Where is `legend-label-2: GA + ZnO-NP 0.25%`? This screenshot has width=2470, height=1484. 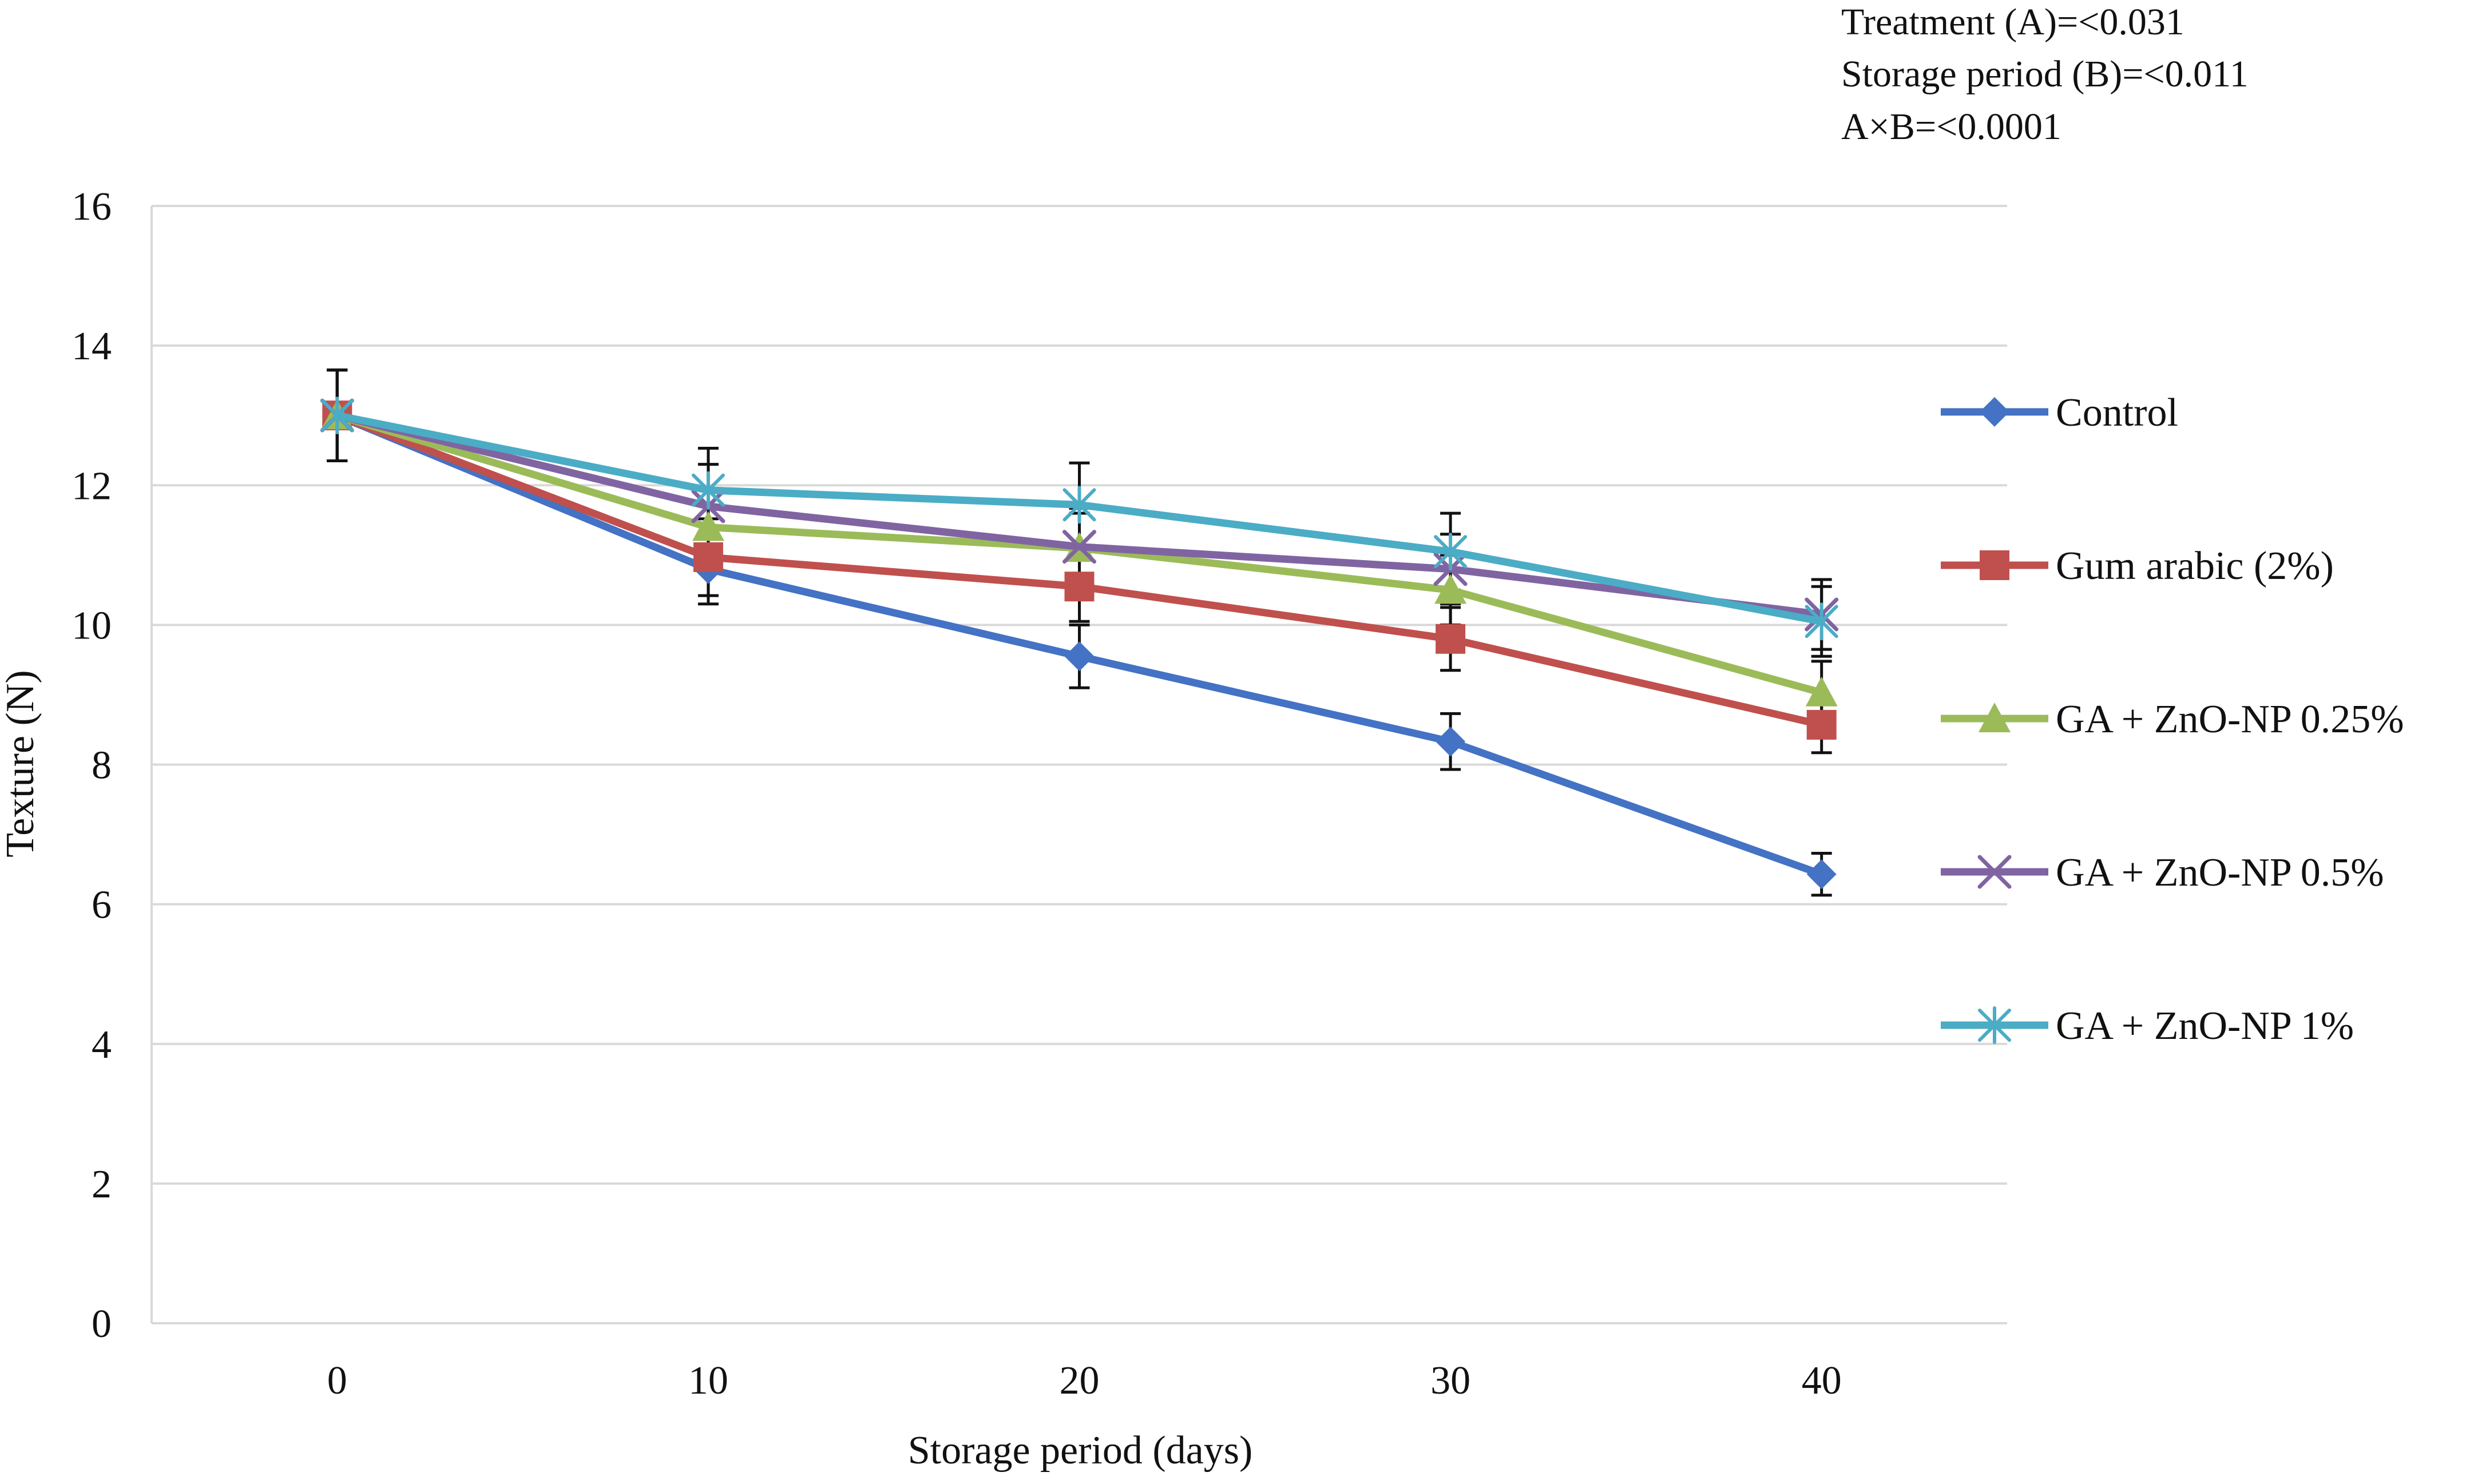
legend-label-2: GA + ZnO-NP 0.25% is located at coordinates (2230, 719).